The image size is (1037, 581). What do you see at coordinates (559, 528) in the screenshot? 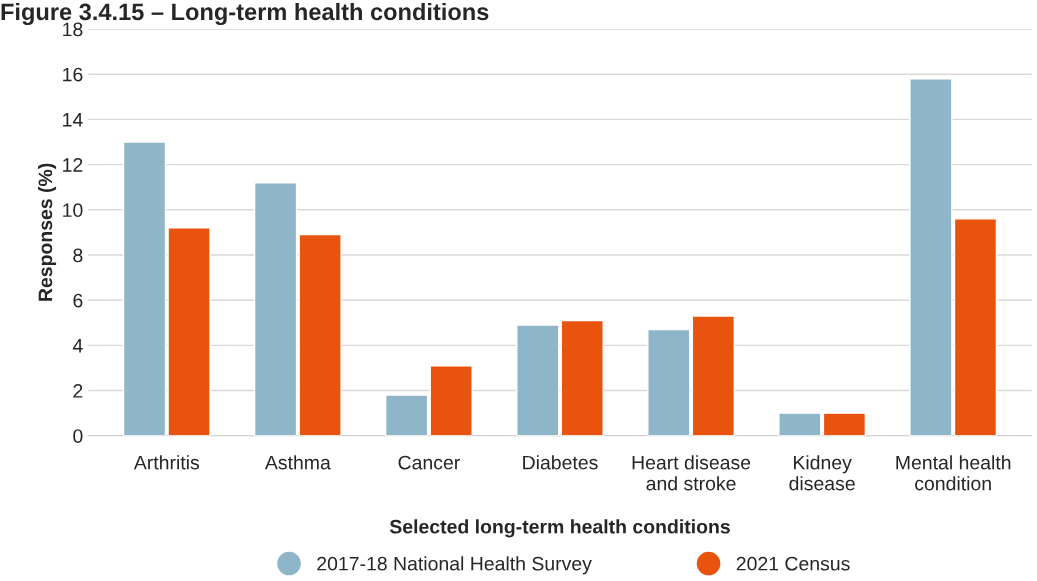
I see `x-axis-title: Selected long-term health conditions` at bounding box center [559, 528].